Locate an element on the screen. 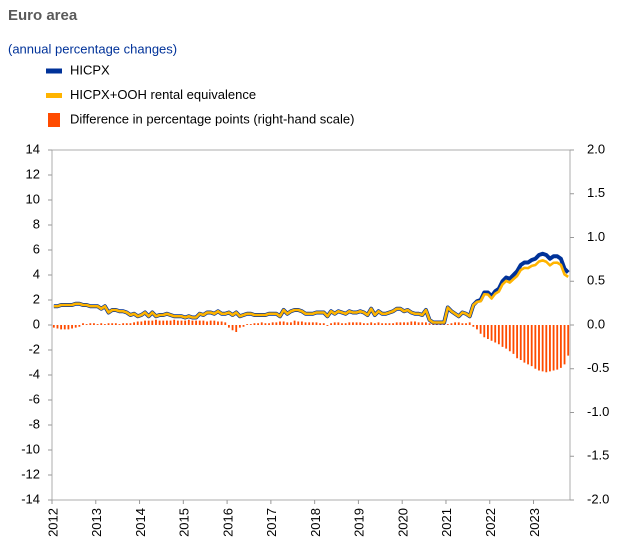  y2-tick-label: 0.0 is located at coordinates (596, 323).